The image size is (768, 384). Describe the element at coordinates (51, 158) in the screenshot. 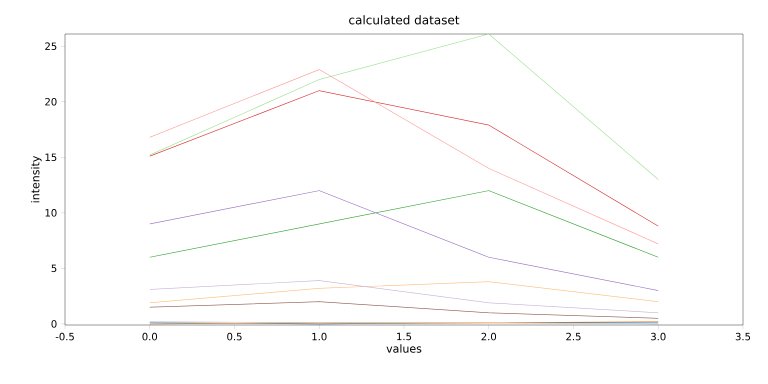

I see `y-tick-label: 15` at that location.